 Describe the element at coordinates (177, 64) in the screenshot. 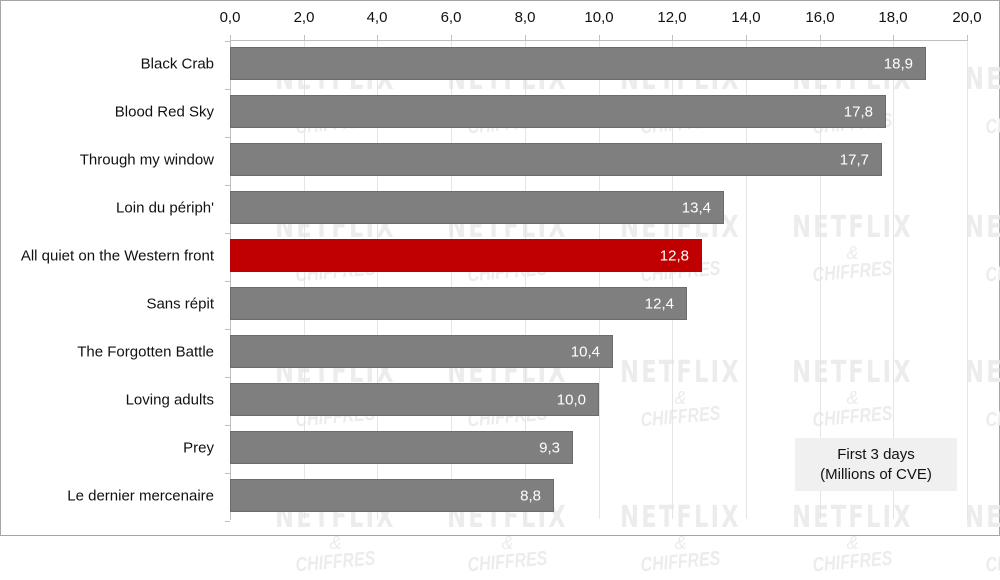

I see `category-label: Black Crab` at that location.